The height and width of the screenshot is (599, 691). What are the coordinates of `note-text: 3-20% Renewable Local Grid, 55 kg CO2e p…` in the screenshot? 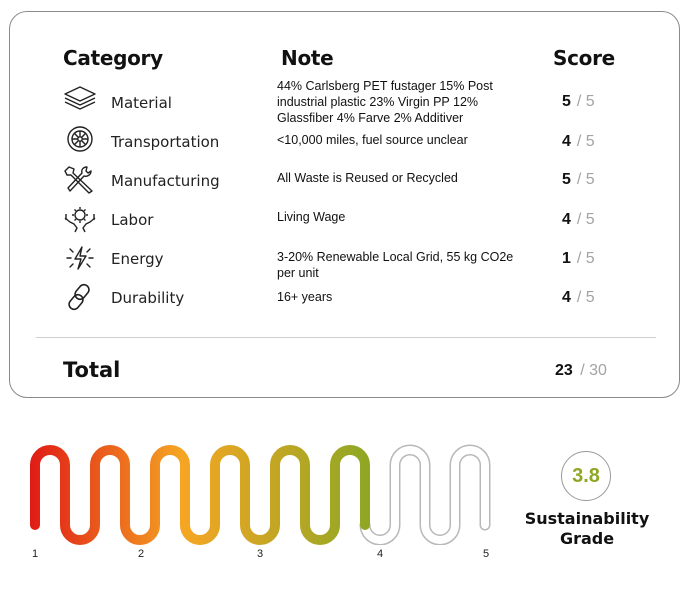 It's located at (395, 265).